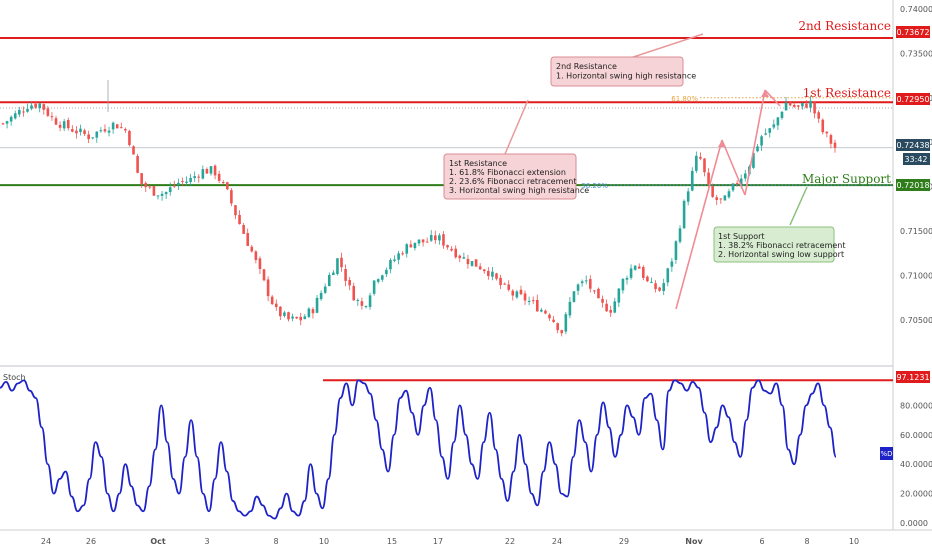  What do you see at coordinates (847, 93) in the screenshot?
I see `level-title-1st-resistance: 1st Resistance` at bounding box center [847, 93].